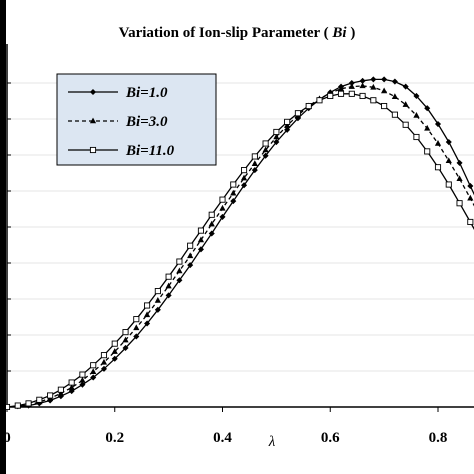 This screenshot has width=474, height=474. What do you see at coordinates (438, 438) in the screenshot?
I see `x-tick-label-4: 0.8` at bounding box center [438, 438].